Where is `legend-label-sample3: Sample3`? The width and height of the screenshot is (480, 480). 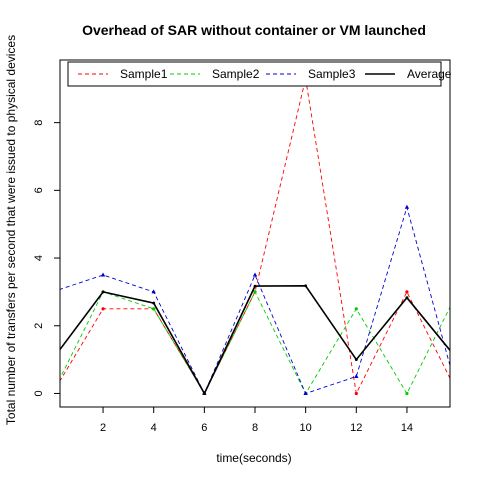 legend-label-sample3: Sample3 is located at coordinates (332, 74).